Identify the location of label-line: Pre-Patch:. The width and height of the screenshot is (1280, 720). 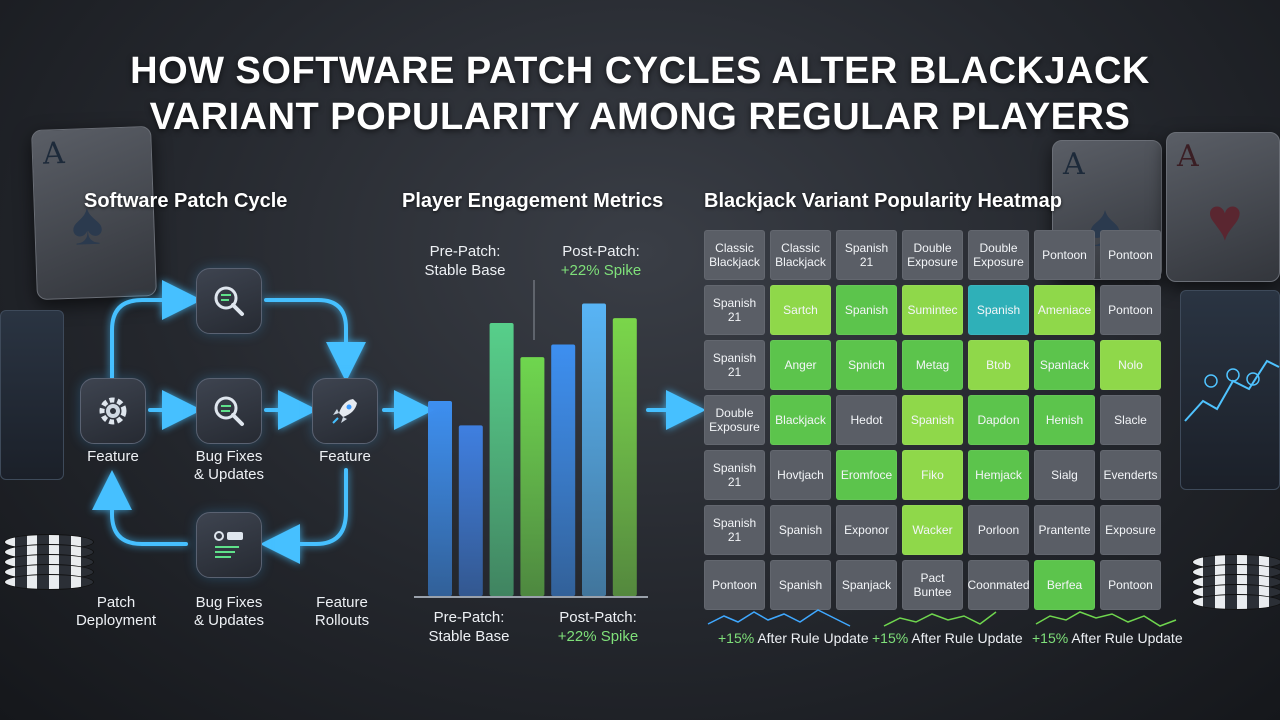
(465, 251).